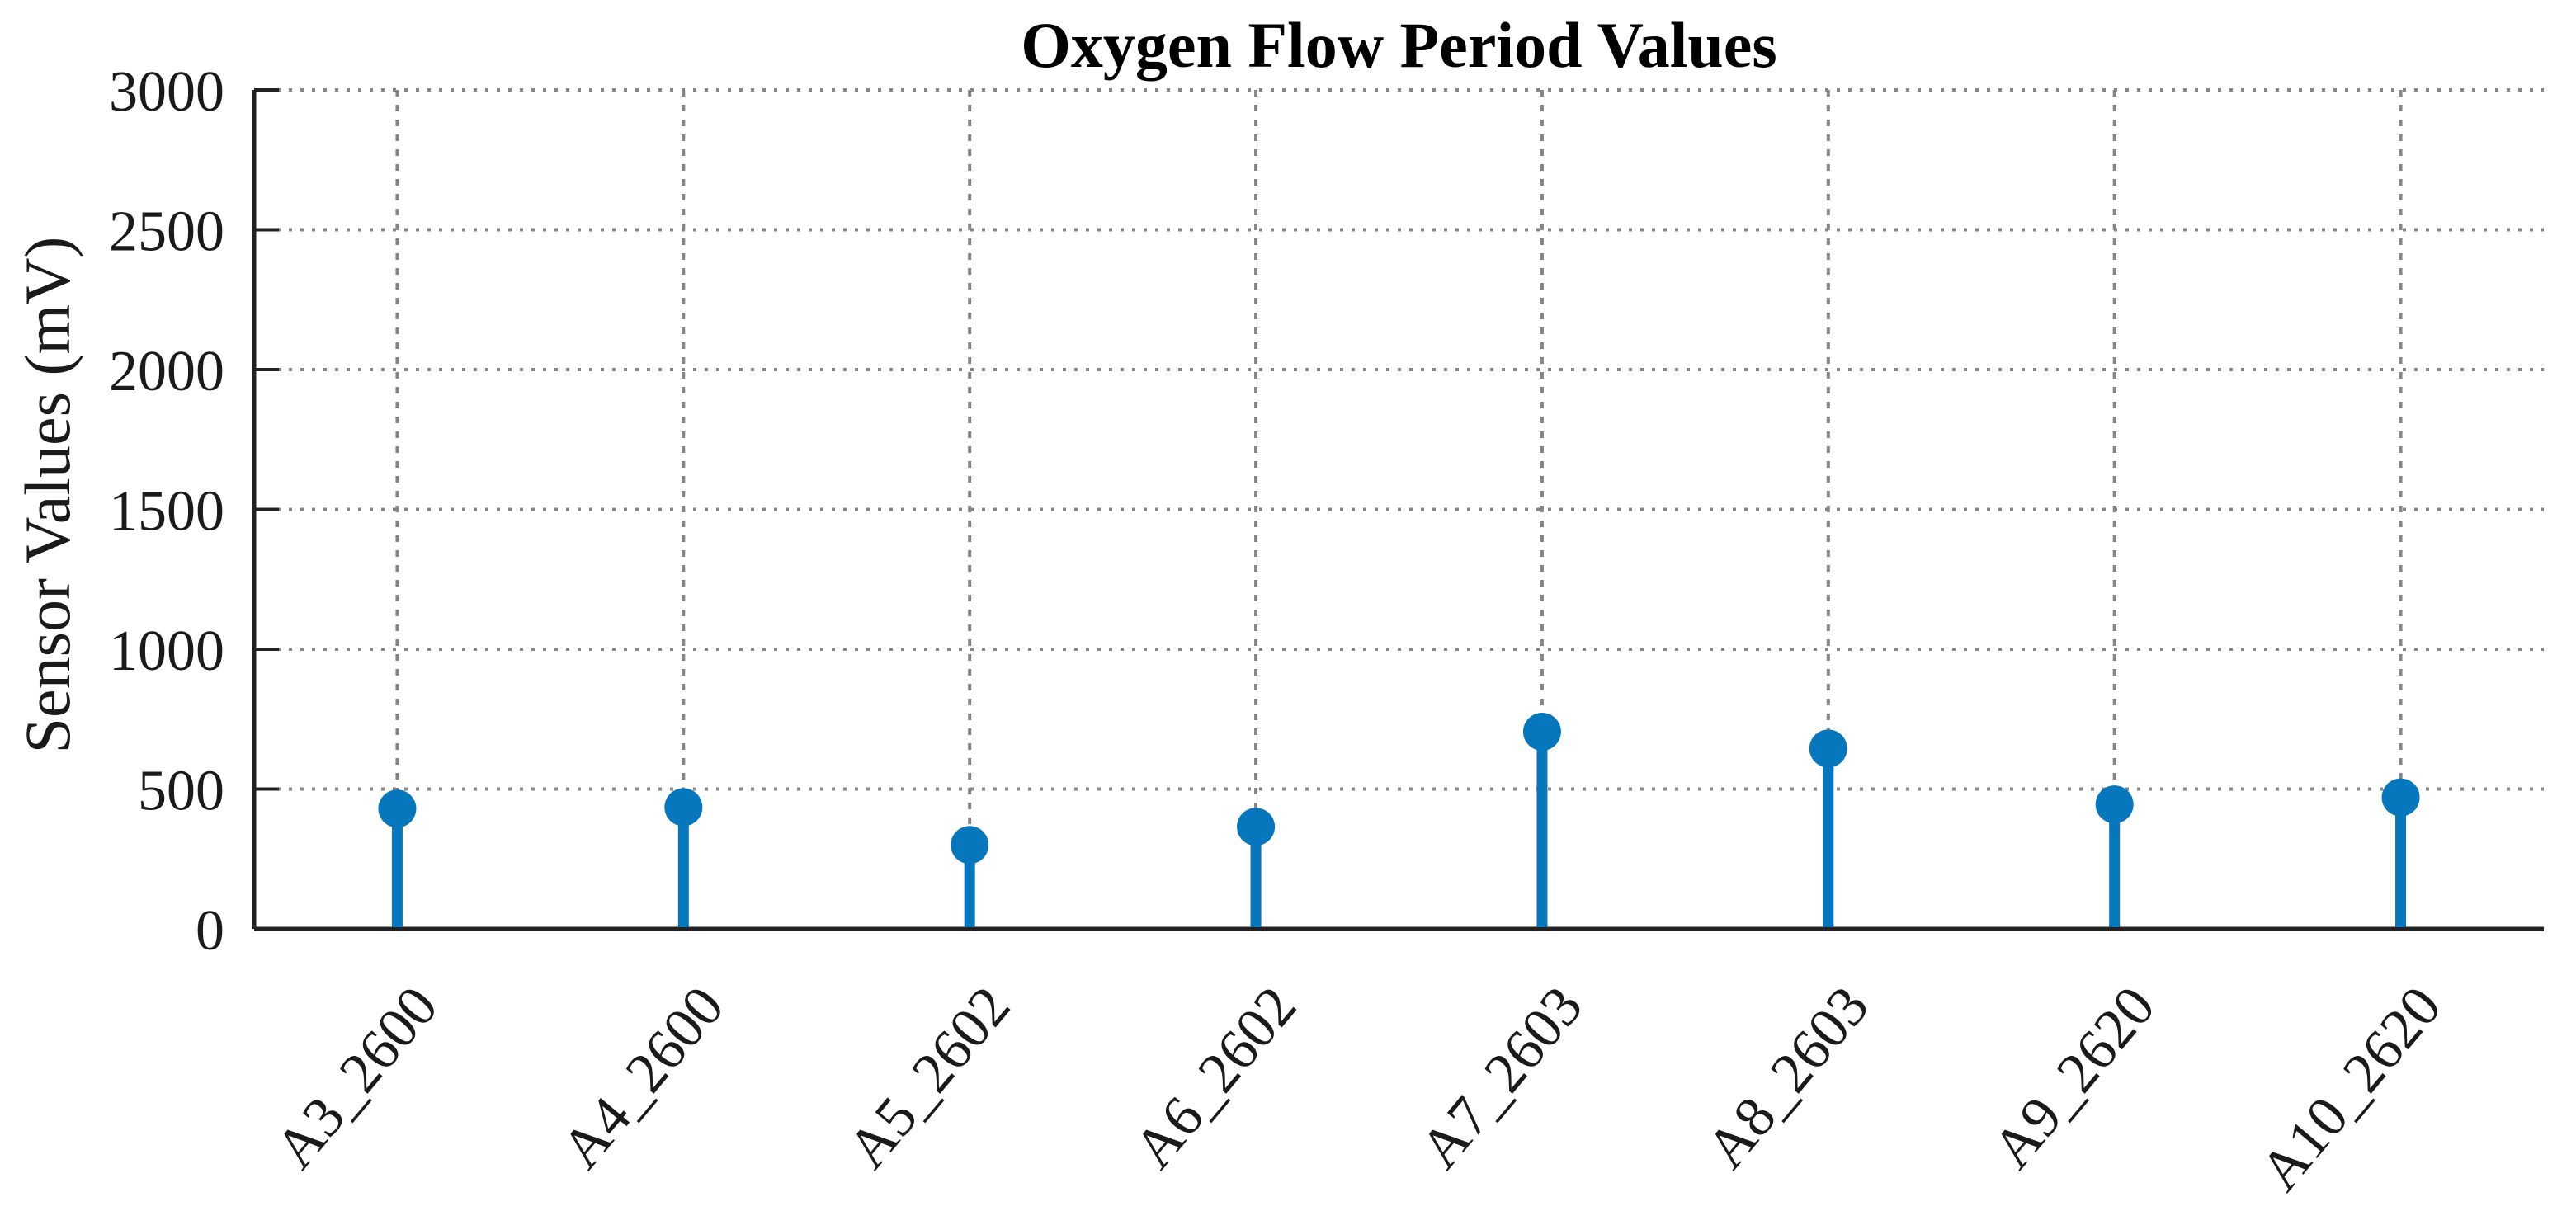  I want to click on y-tick-label: 2000, so click(166, 371).